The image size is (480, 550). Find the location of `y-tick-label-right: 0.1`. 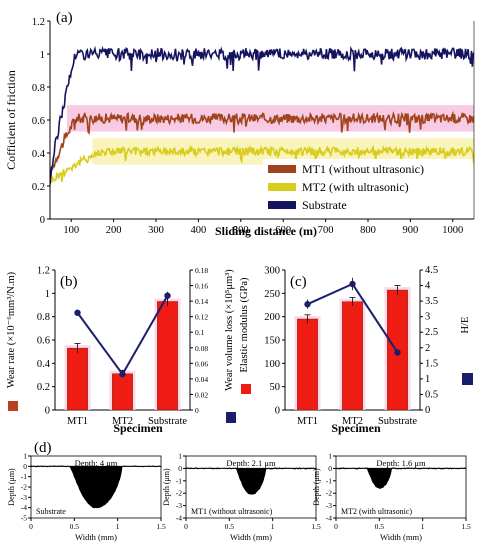

y-tick-label-right: 0.1 is located at coordinates (200, 332).